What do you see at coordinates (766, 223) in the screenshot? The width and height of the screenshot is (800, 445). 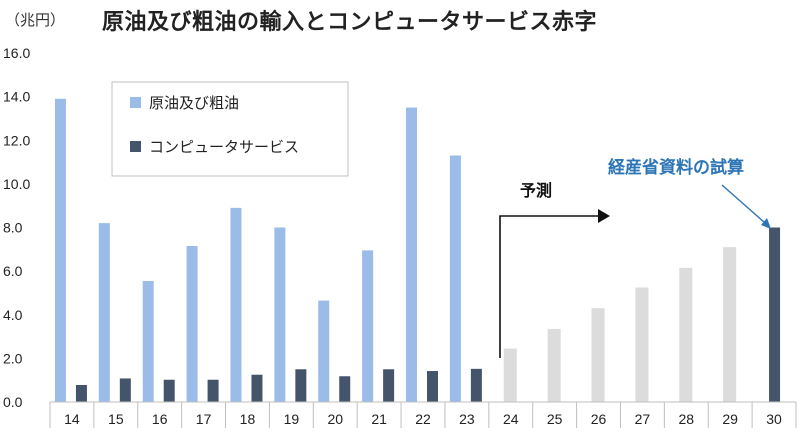 I see `meti-arrow-head` at bounding box center [766, 223].